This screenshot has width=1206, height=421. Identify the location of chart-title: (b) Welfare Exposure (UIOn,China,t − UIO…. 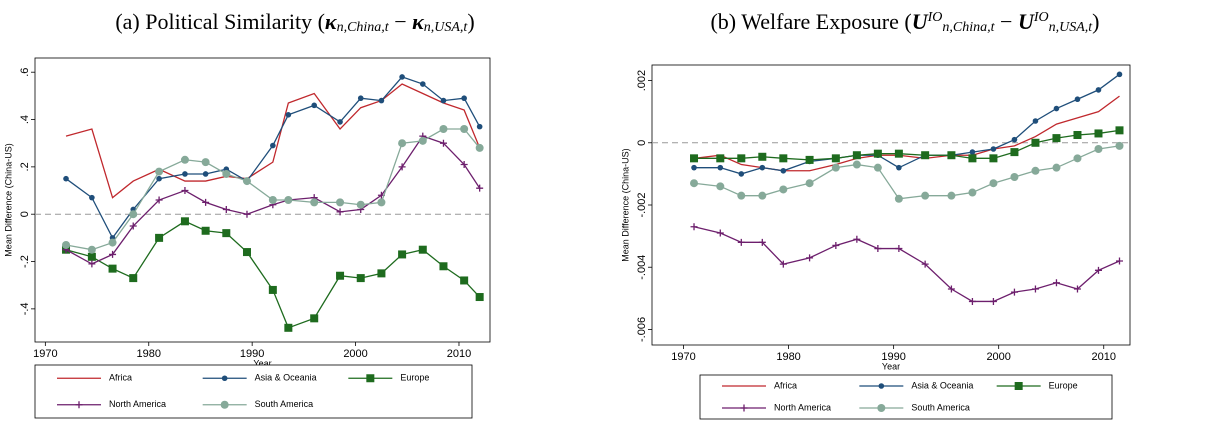
(904, 22).